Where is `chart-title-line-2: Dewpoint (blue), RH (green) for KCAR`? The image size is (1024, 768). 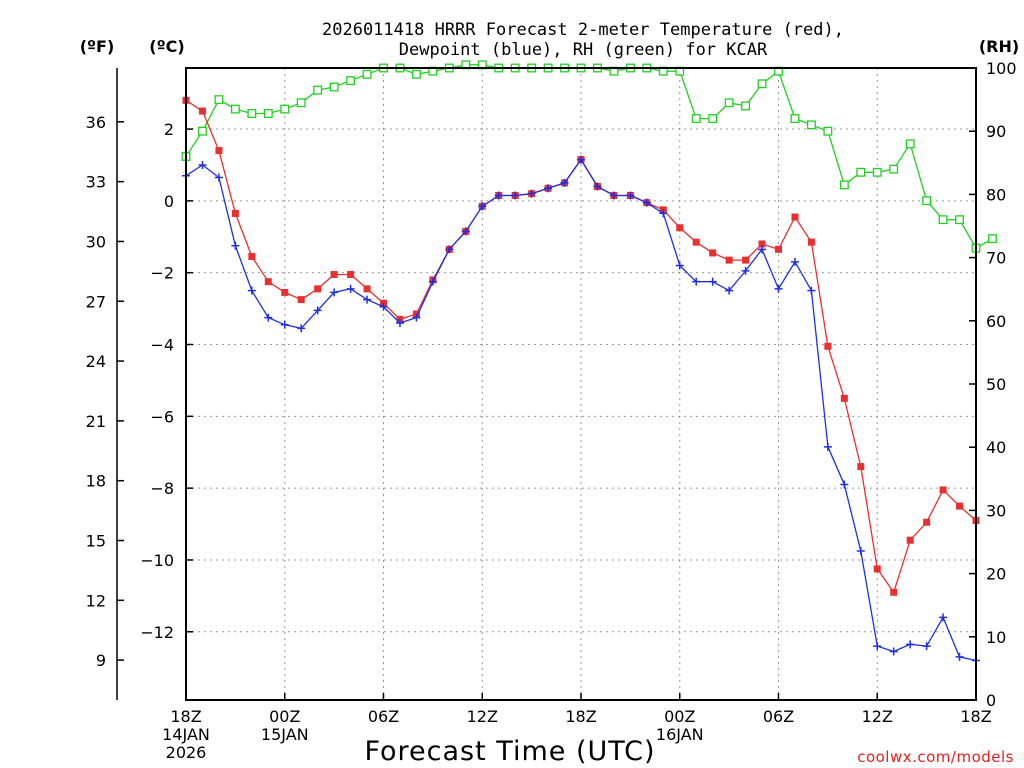
chart-title-line-2: Dewpoint (blue), RH (green) for KCAR is located at coordinates (583, 50).